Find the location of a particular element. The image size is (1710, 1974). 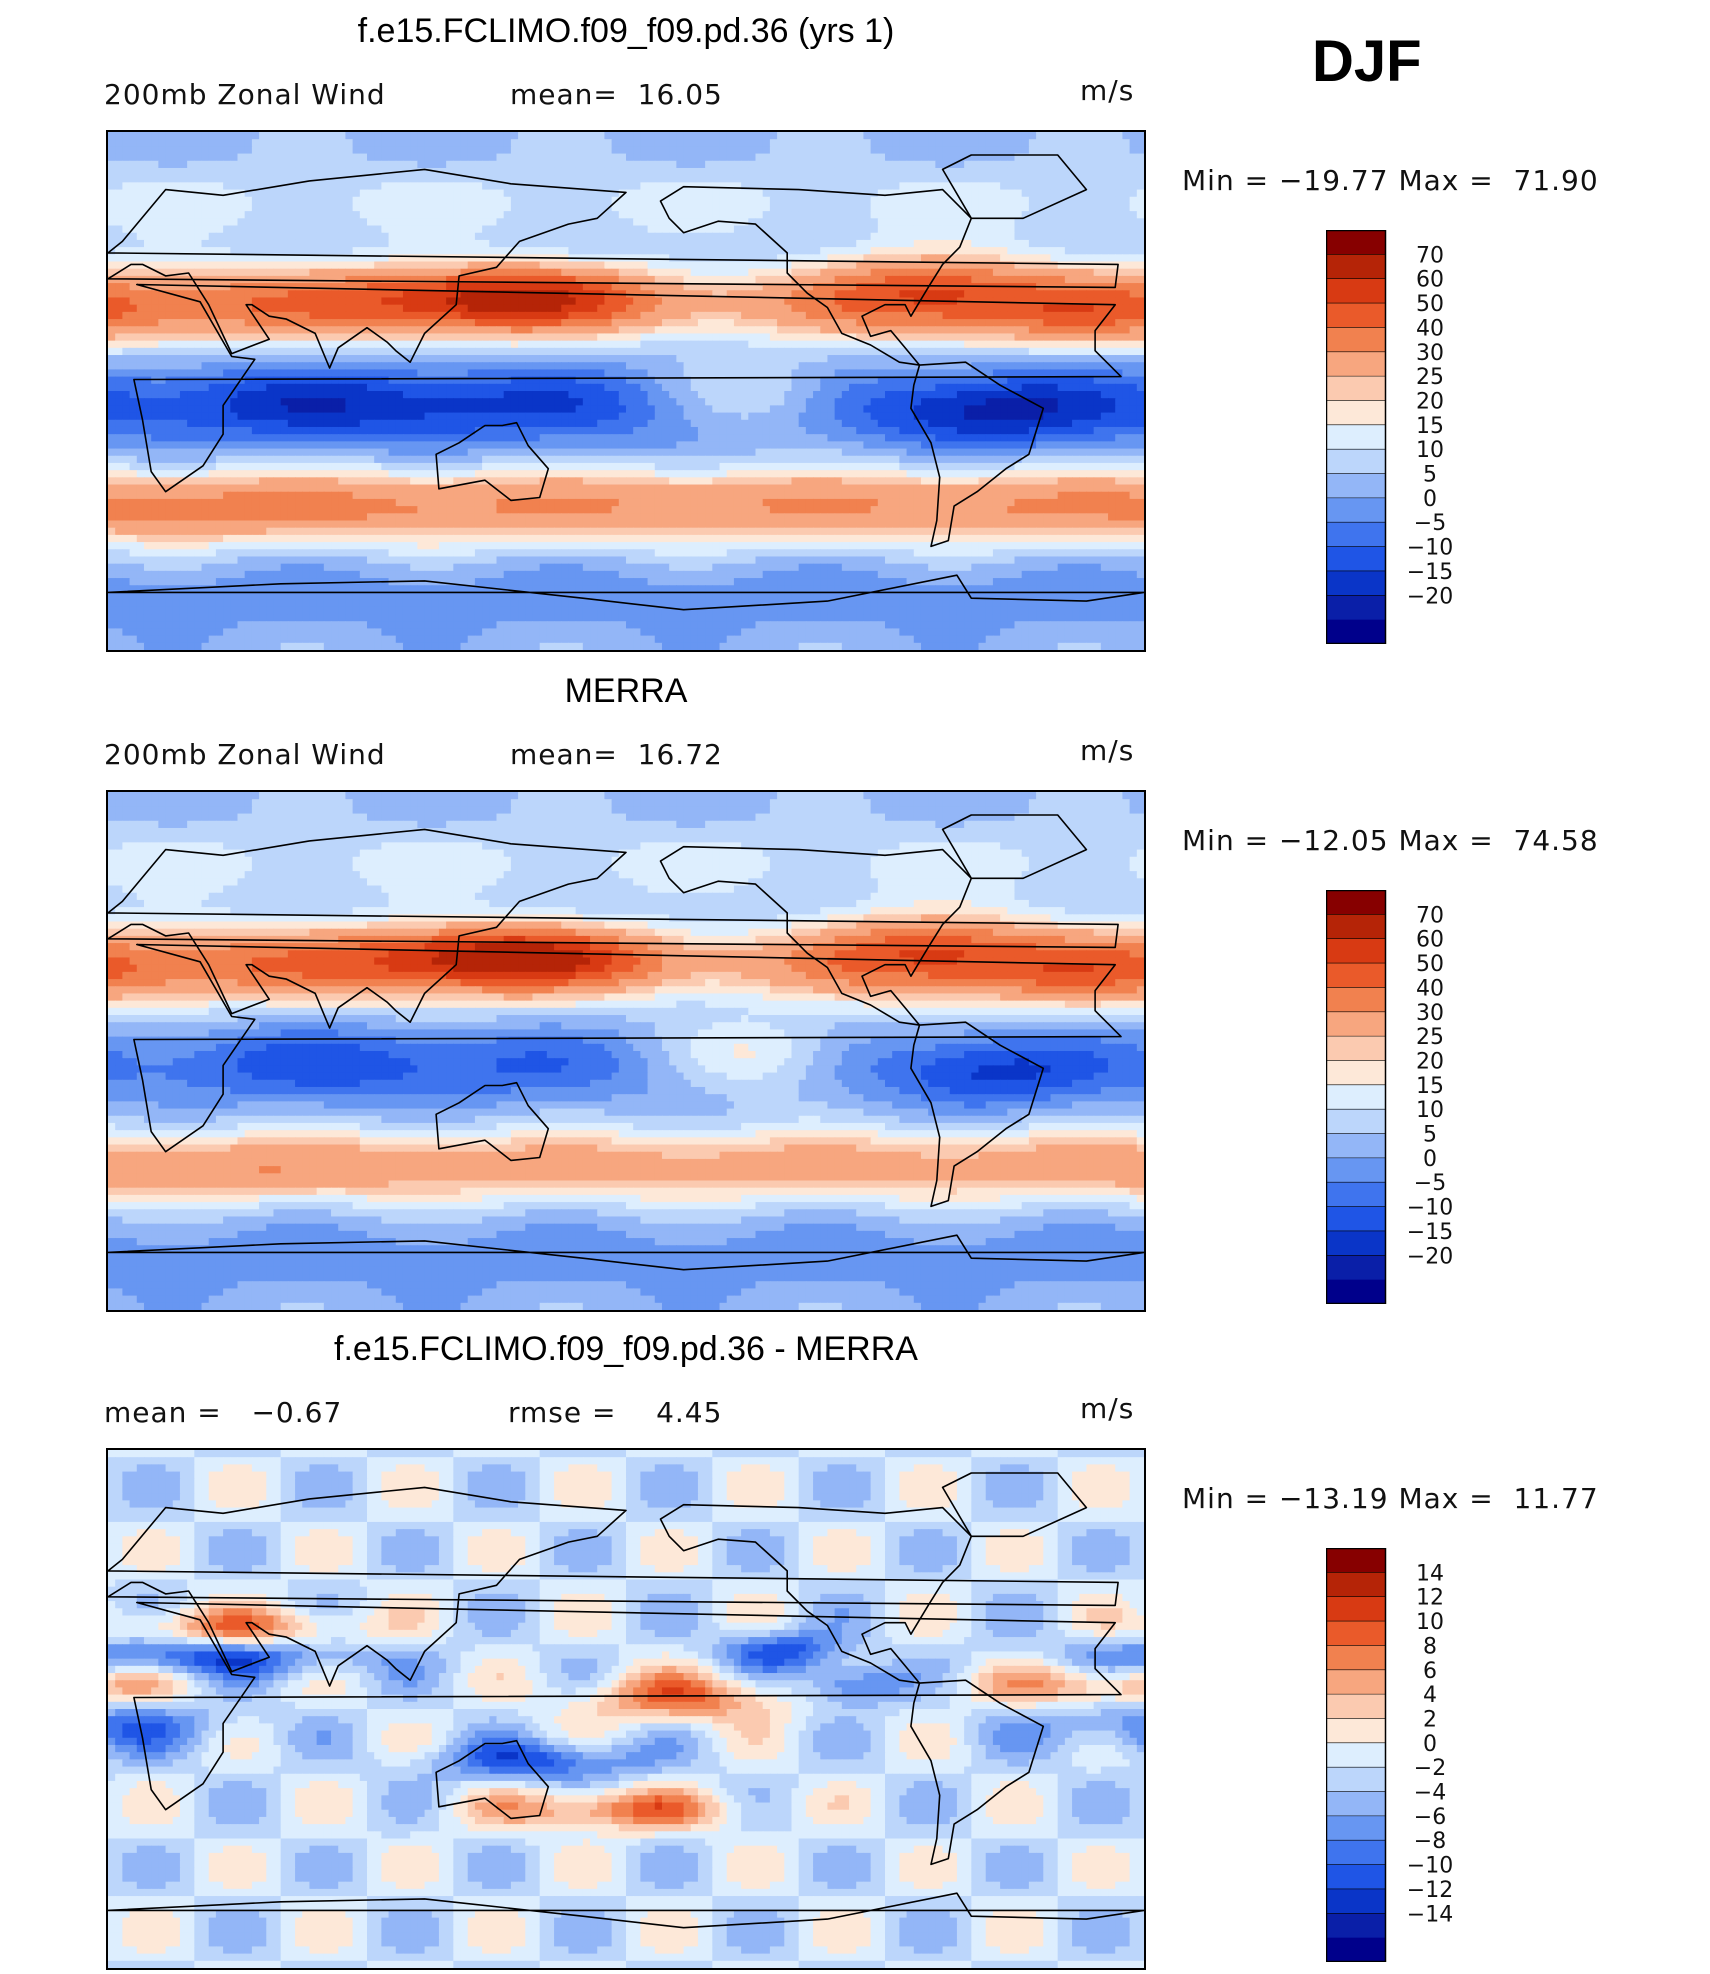

panel2-colorbar: 70 60 50 40 30 25 20 15 10 5 0 −5 −10 −15 −20 is located at coordinates (1425, 1099).